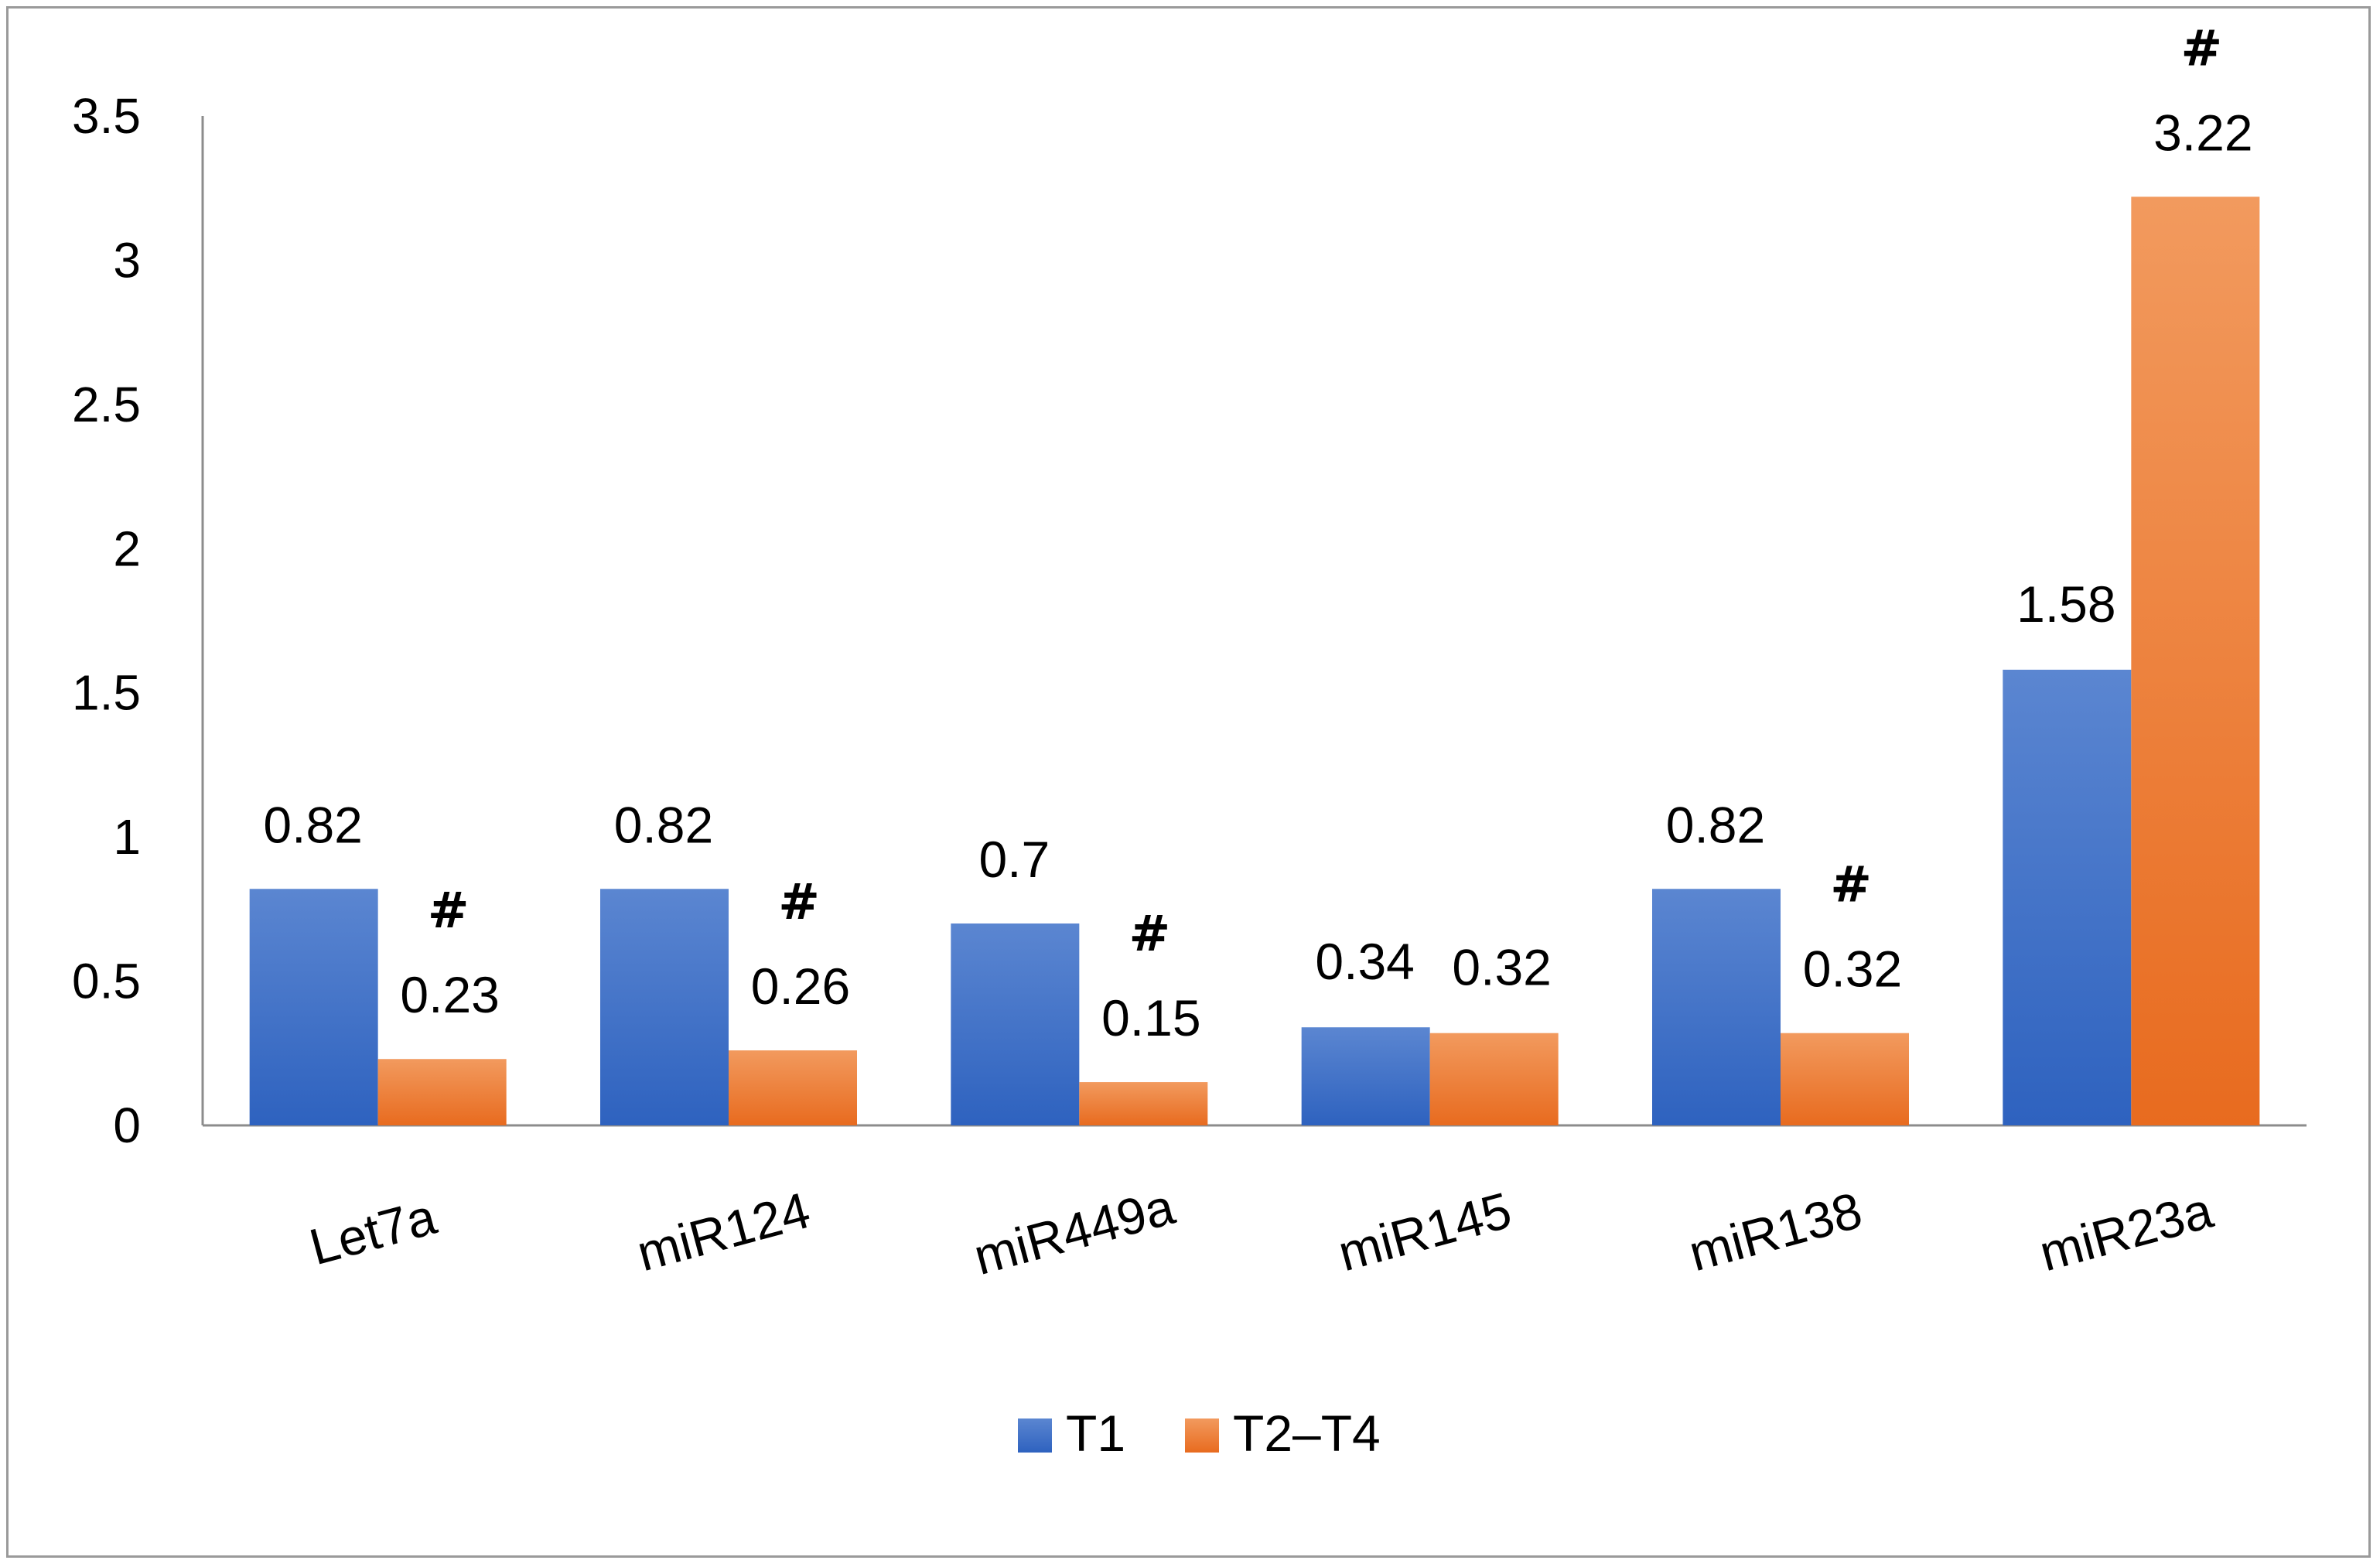  I want to click on y-tick-label: 2.5, so click(106, 404).